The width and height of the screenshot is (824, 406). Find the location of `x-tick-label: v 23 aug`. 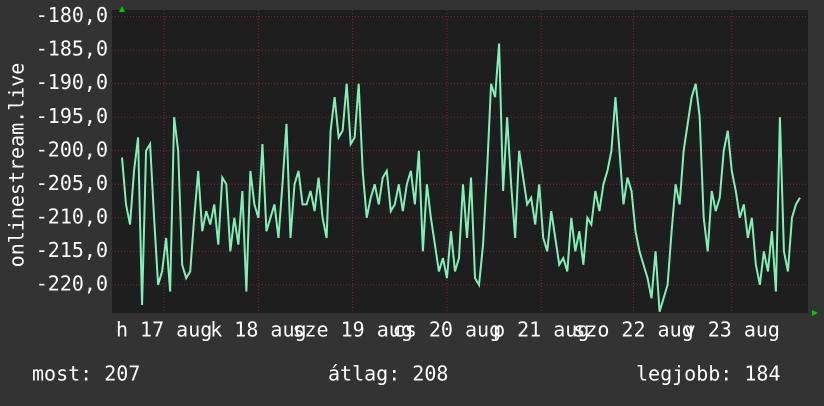

x-tick-label: v 23 aug is located at coordinates (732, 330).